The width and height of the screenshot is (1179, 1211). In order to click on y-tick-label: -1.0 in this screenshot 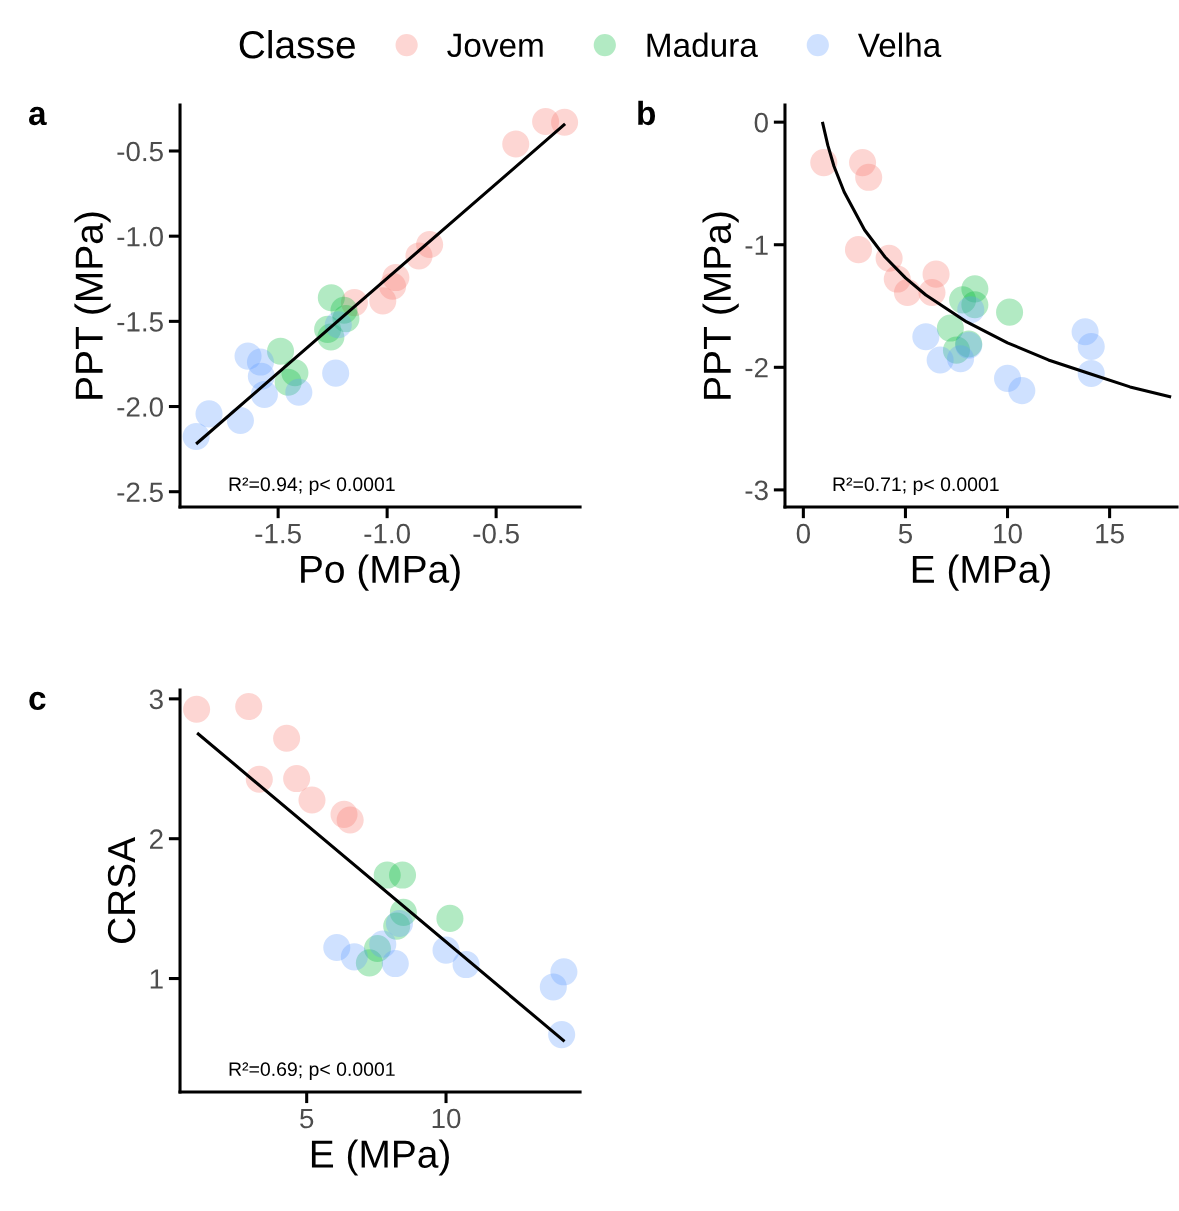, I will do `click(140, 236)`.